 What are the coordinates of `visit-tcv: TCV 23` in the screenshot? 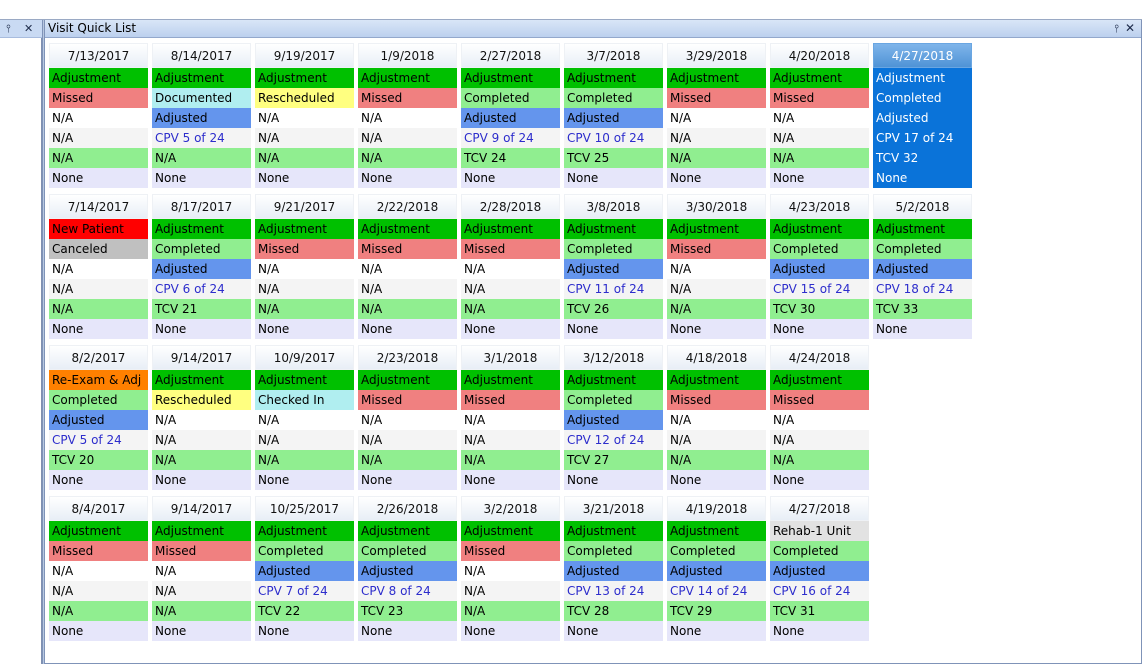 It's located at (407, 611).